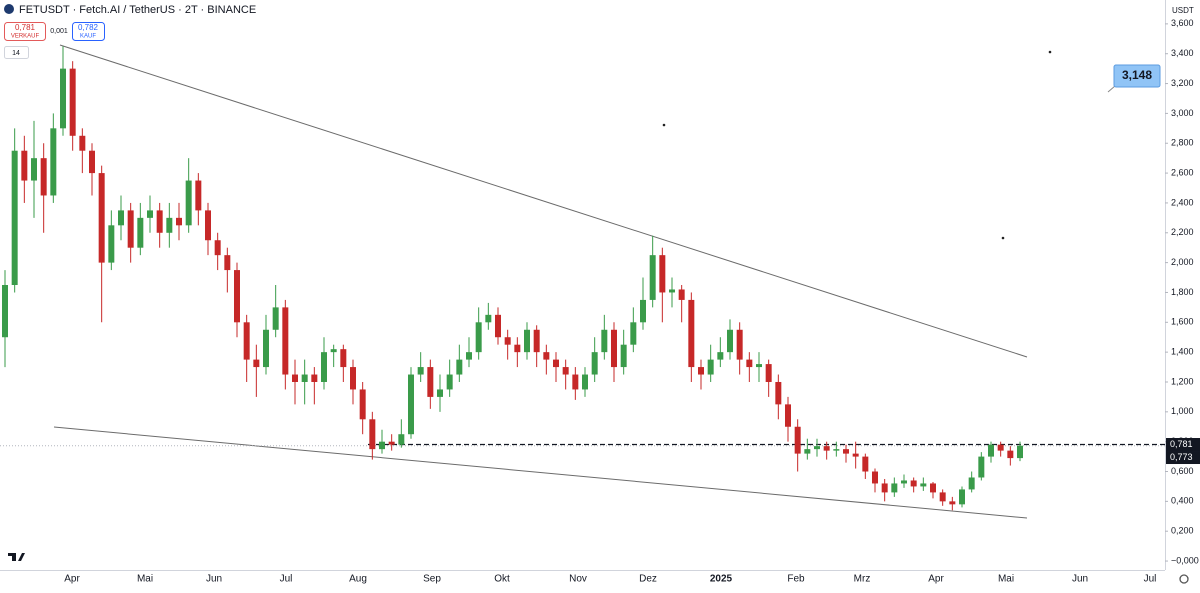  I want to click on indicator-label: 14, so click(16, 53).